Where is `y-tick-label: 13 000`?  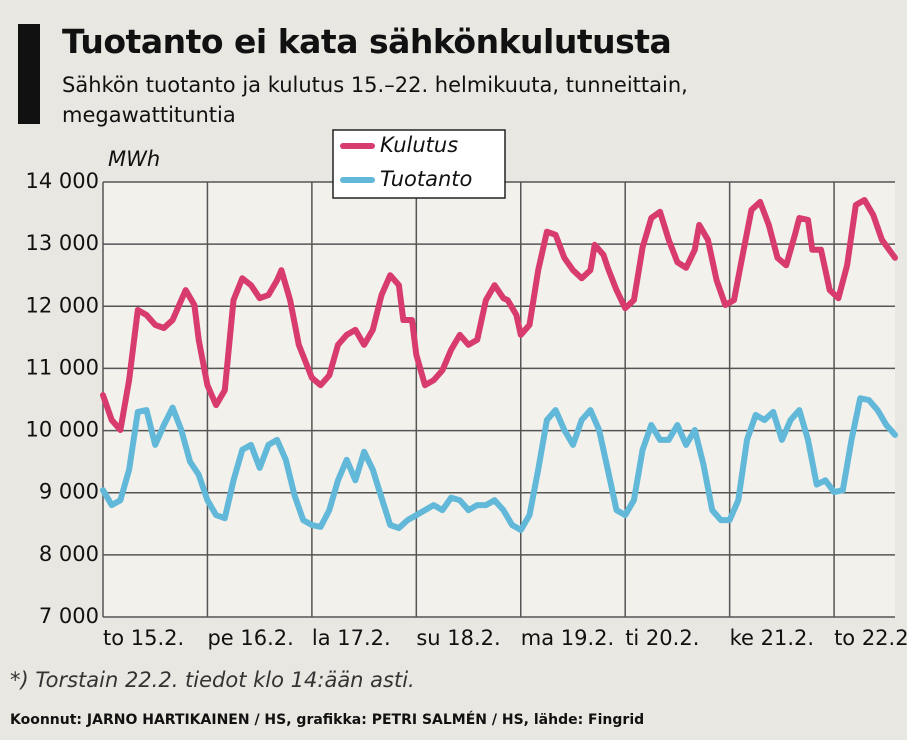
y-tick-label: 13 000 is located at coordinates (62, 243).